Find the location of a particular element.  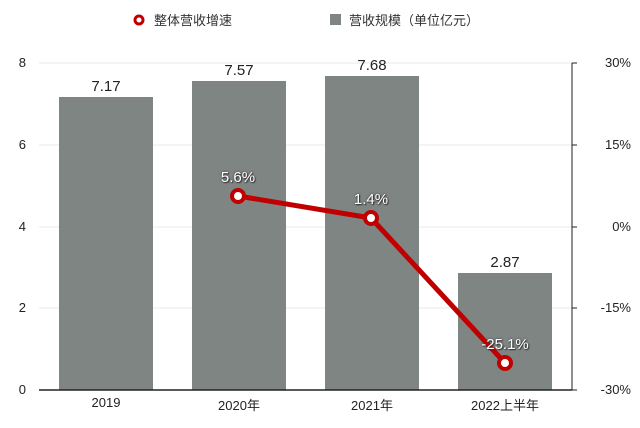

right-tick-neg30: -30% is located at coordinates (615, 389).